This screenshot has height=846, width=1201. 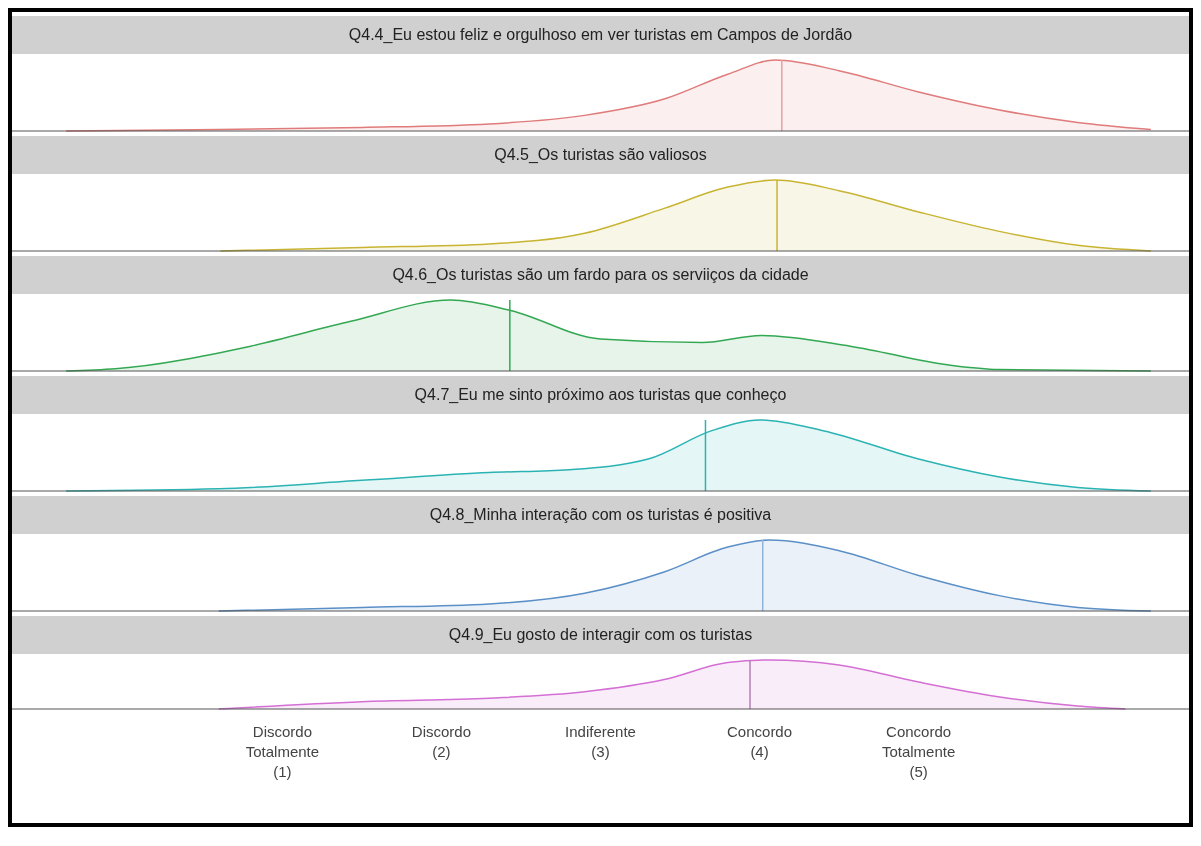 What do you see at coordinates (600, 35) in the screenshot?
I see `chart-title: Q4.4_Eu estou feliz e orgulhoso em ver turistas em Campos de Jordão` at bounding box center [600, 35].